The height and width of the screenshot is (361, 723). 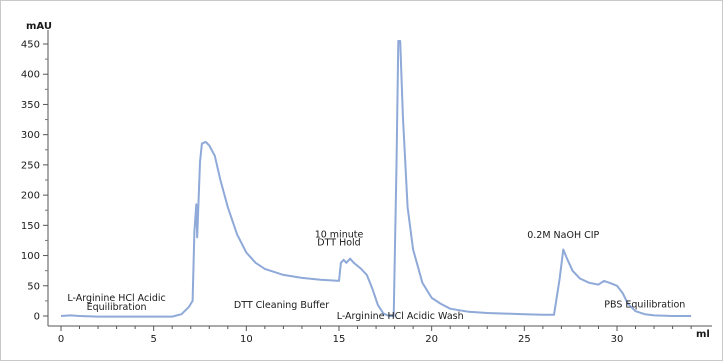 I want to click on x-unit-label: ml, so click(x=703, y=334).